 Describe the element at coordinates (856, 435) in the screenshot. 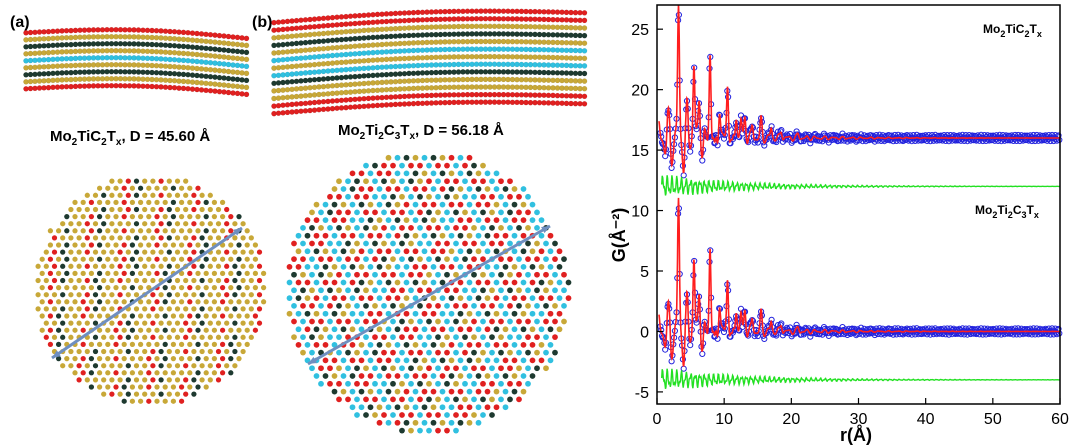

I see `x-axis-title: r(Å)` at that location.